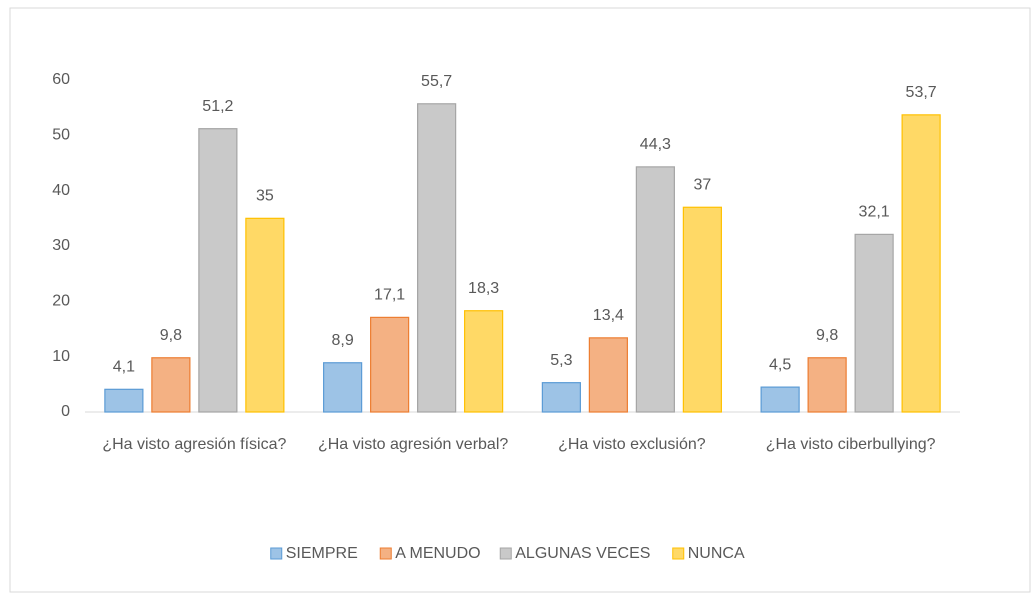 The width and height of the screenshot is (1032, 593). What do you see at coordinates (437, 553) in the screenshot?
I see `legend-label: A MENUDO` at bounding box center [437, 553].